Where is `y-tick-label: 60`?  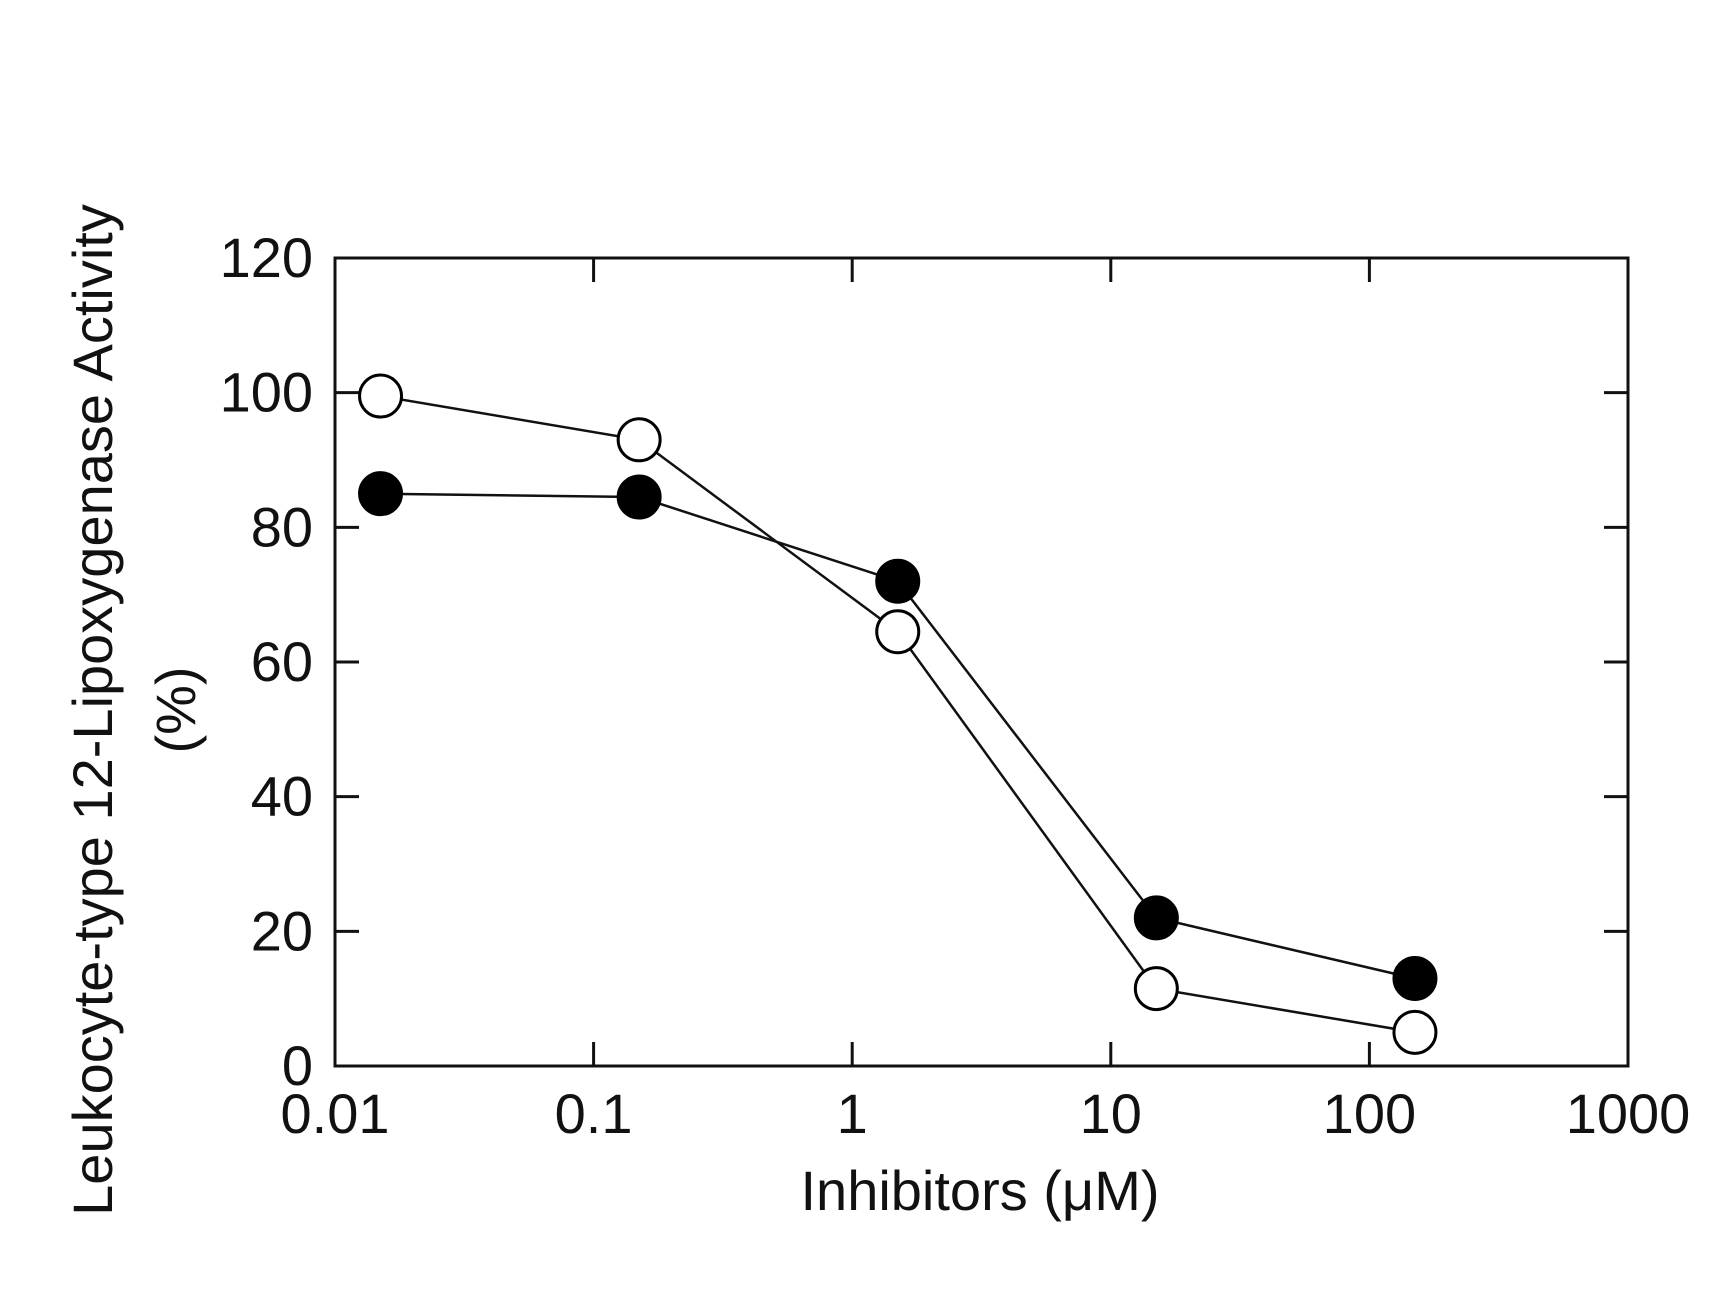 y-tick-label: 60 is located at coordinates (282, 661).